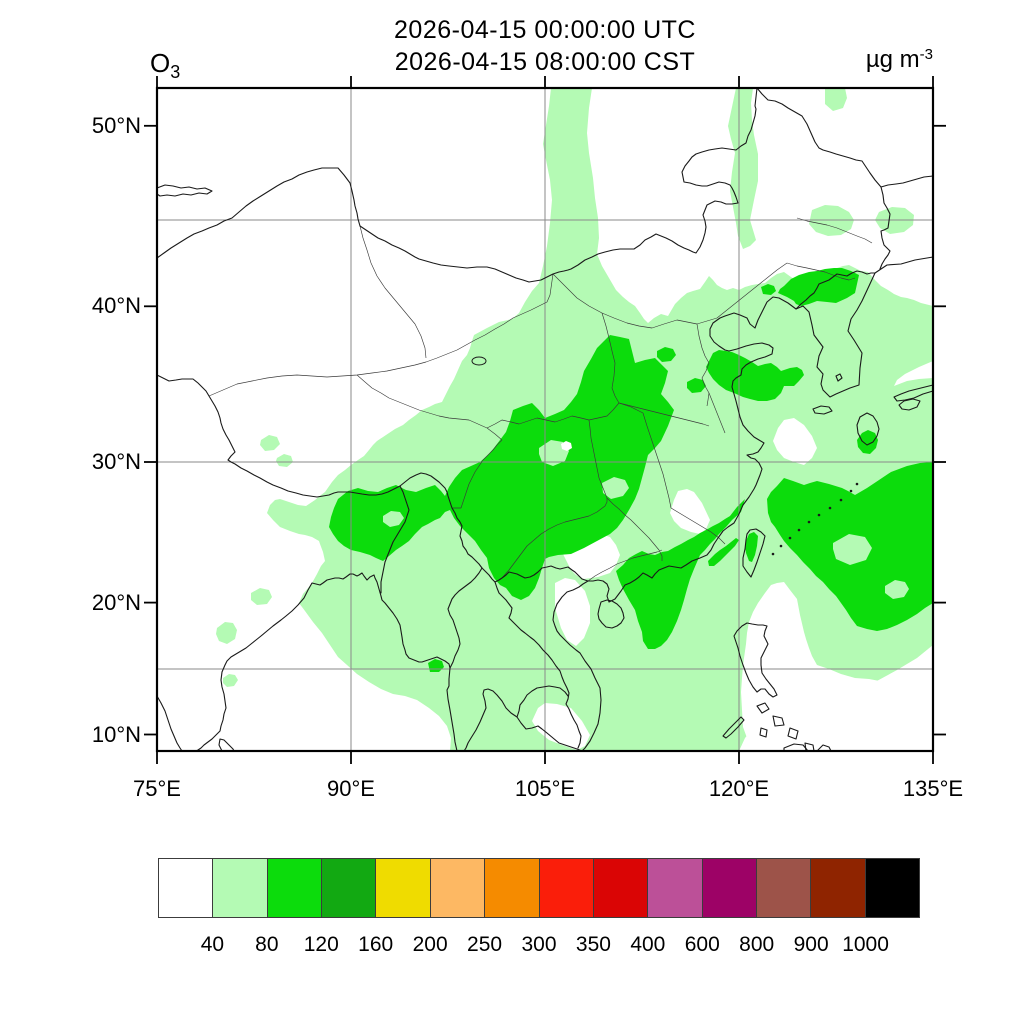 Image resolution: width=1024 pixels, height=1024 pixels. I want to click on x-tick-label: 105°E, so click(545, 788).